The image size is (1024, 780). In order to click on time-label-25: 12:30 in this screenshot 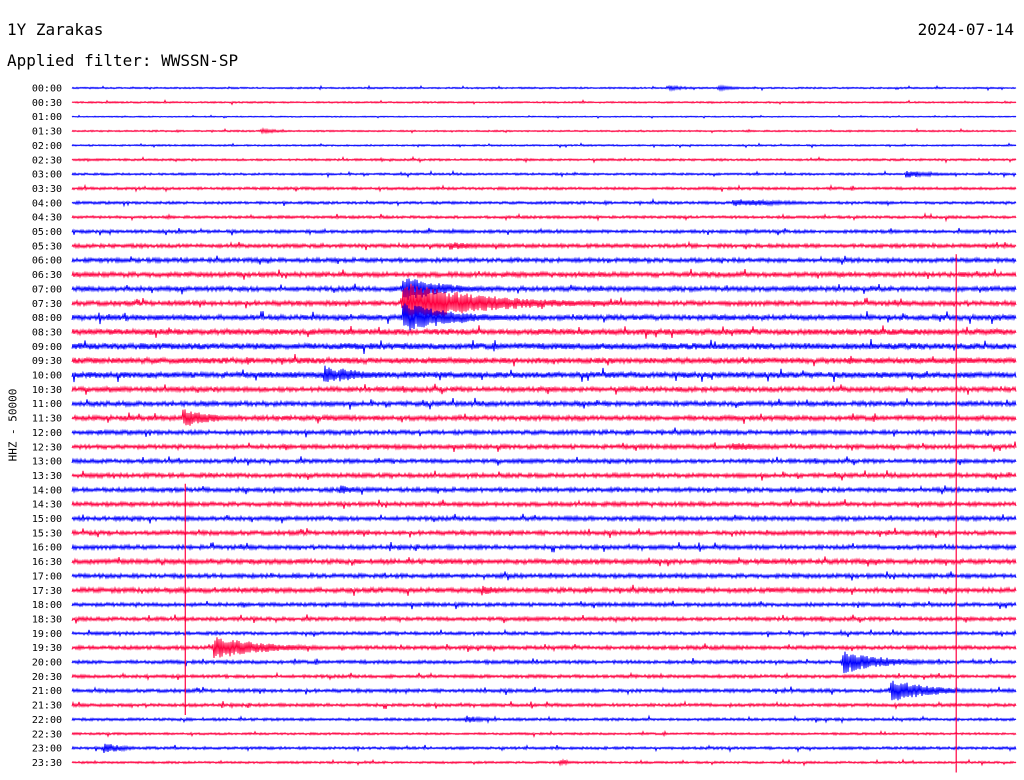, I will do `click(47, 447)`.